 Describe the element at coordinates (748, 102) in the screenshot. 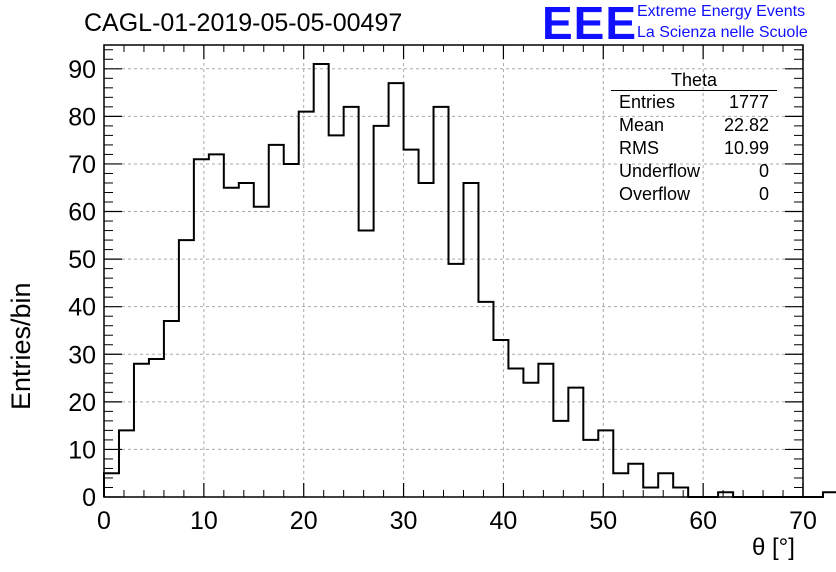

I see `stats-value: 1777` at that location.